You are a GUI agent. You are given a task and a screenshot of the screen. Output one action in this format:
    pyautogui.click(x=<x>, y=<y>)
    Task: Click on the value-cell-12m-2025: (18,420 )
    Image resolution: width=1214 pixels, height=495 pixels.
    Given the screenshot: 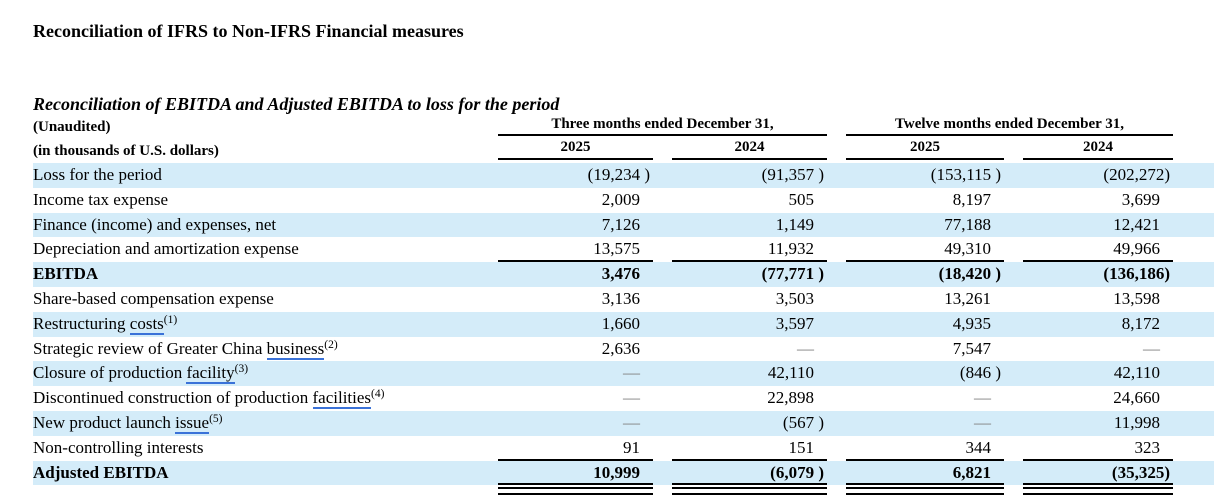 What is the action you would take?
    pyautogui.click(x=969, y=274)
    